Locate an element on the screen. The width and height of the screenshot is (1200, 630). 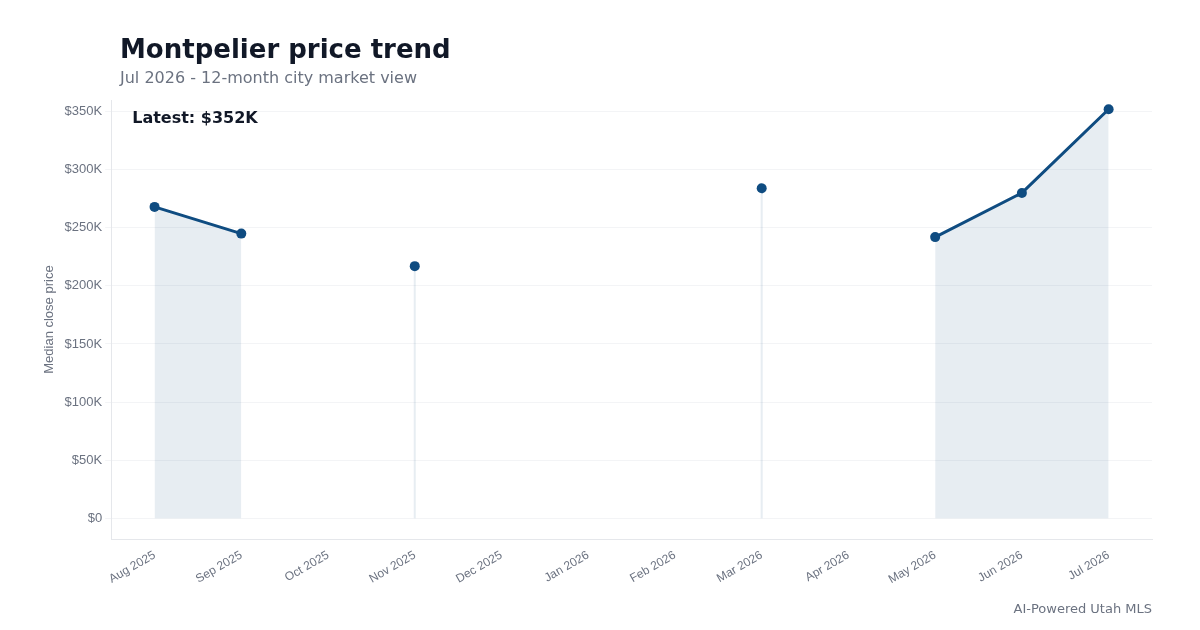
y-tick-label: $0 is located at coordinates (95, 517).